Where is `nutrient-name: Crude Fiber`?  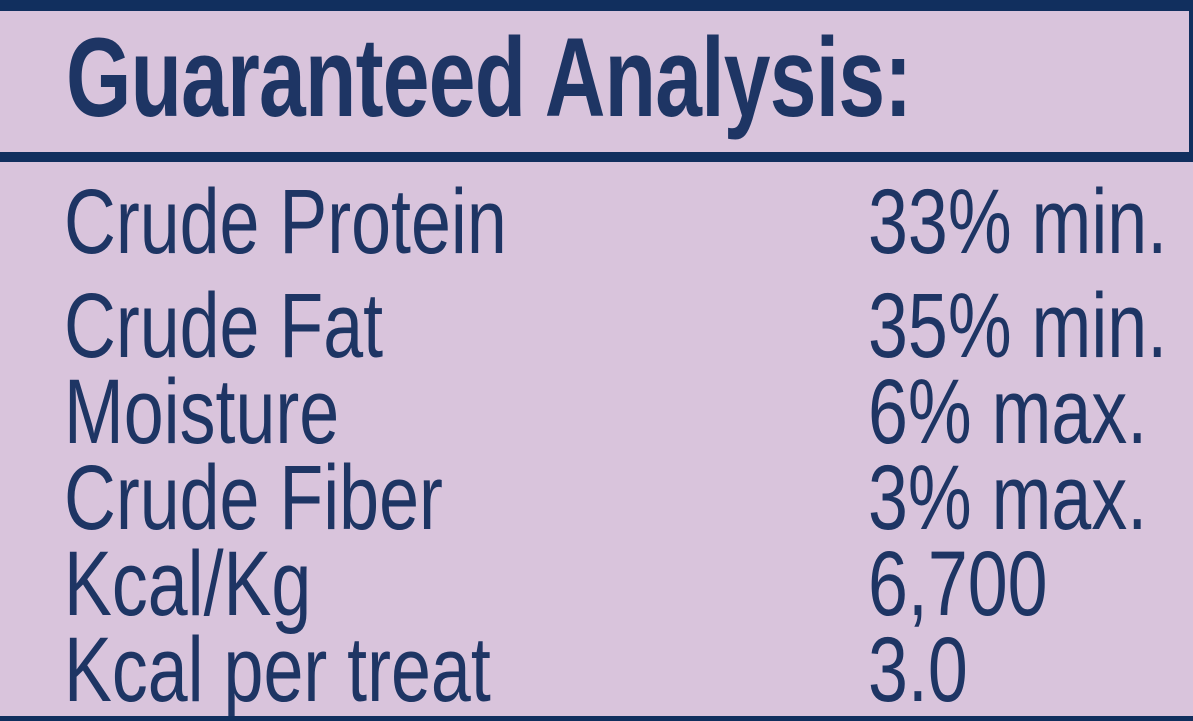 nutrient-name: Crude Fiber is located at coordinates (253, 498).